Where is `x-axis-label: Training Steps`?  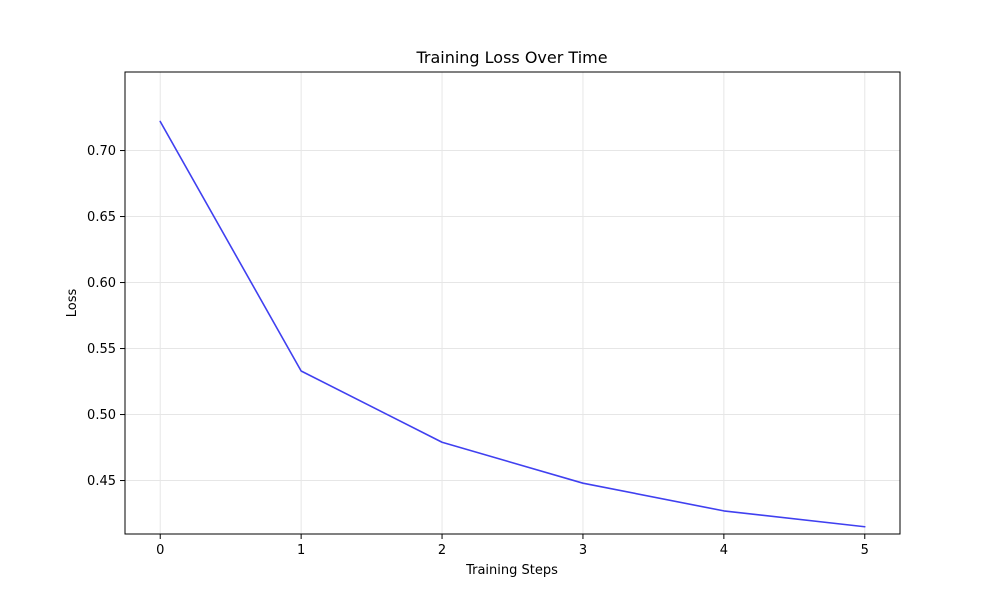
x-axis-label: Training Steps is located at coordinates (511, 570).